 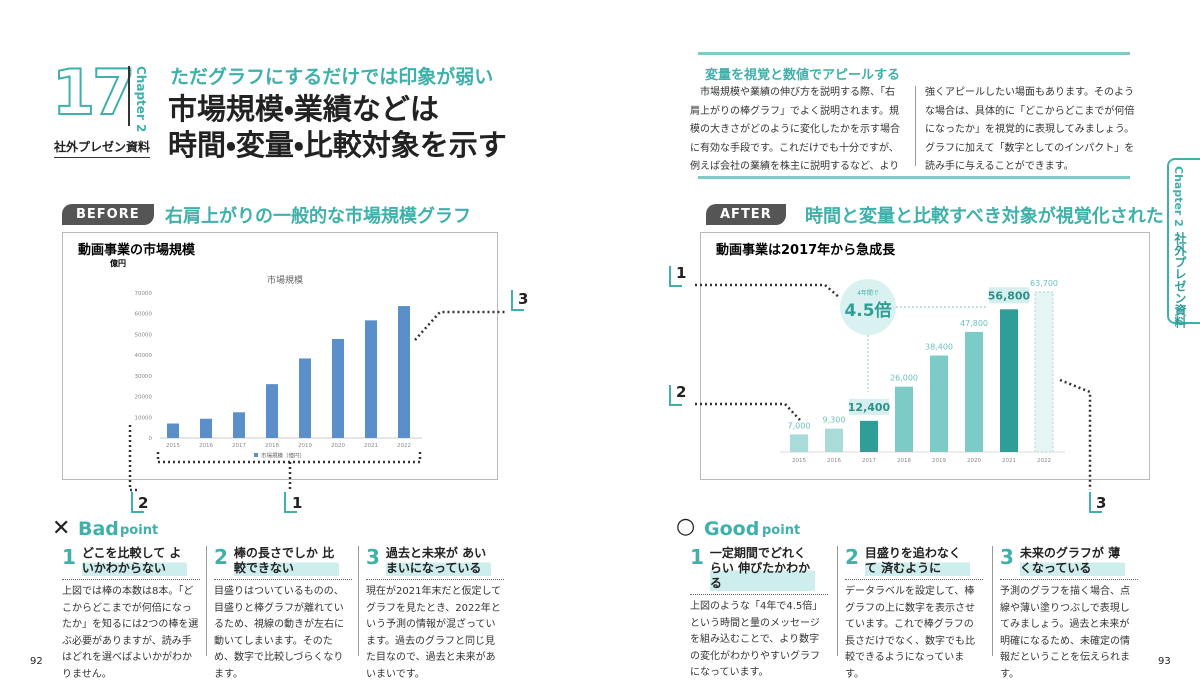 What do you see at coordinates (1044, 283) in the screenshot?
I see `value-label: 63,700` at bounding box center [1044, 283].